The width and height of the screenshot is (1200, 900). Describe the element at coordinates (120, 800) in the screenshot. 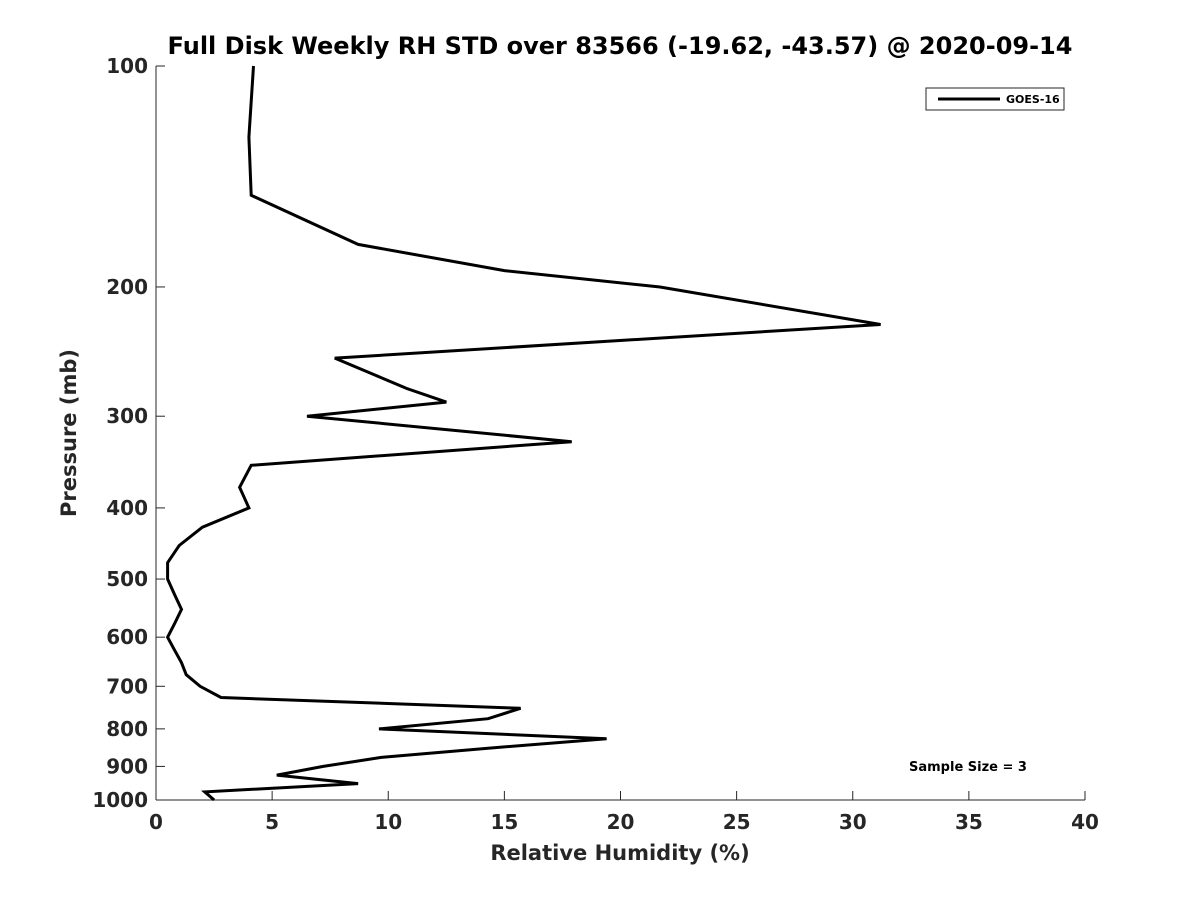

I see `y-tick-label: 1000` at that location.